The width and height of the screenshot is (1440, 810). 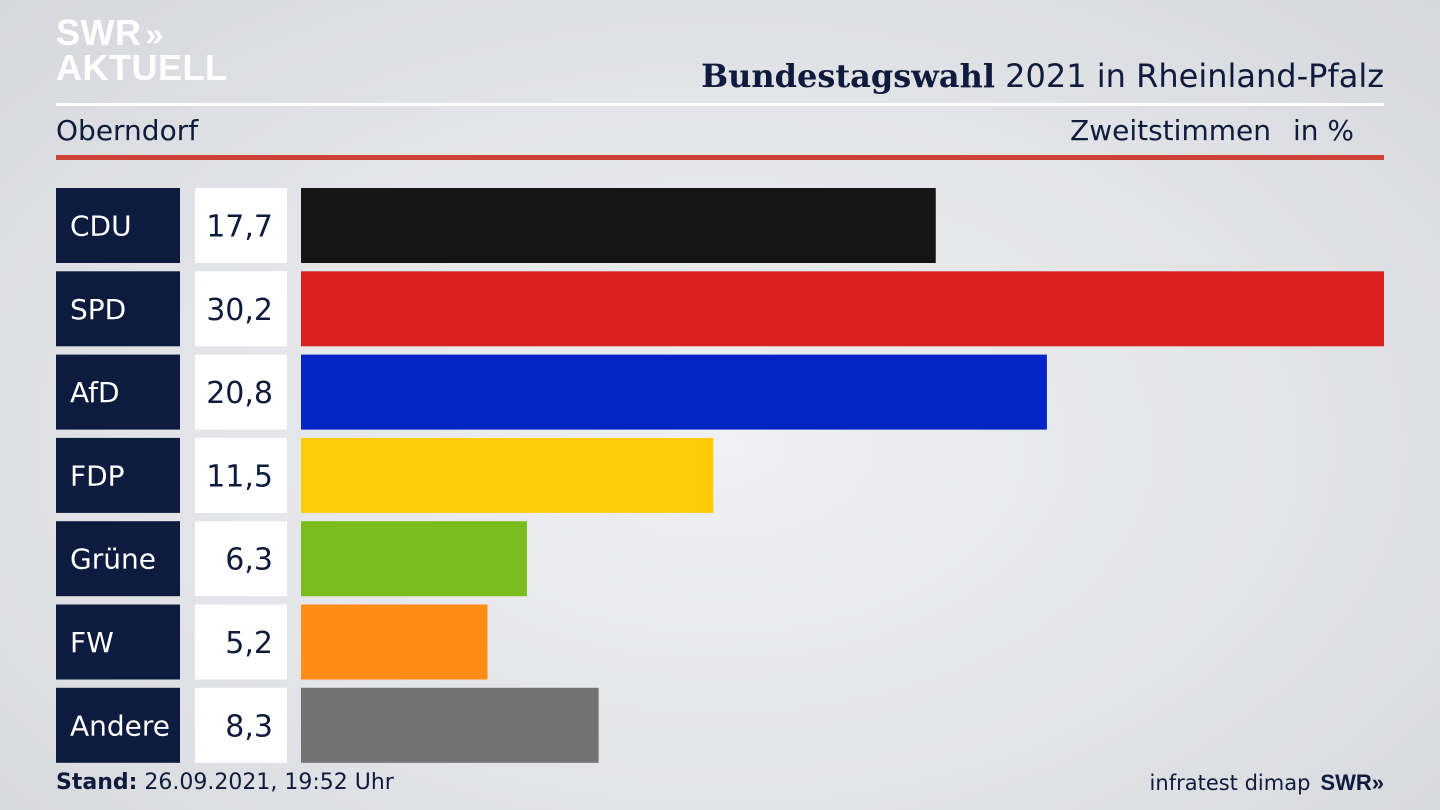 I want to click on value-label-box-gr-ne, so click(x=241, y=559).